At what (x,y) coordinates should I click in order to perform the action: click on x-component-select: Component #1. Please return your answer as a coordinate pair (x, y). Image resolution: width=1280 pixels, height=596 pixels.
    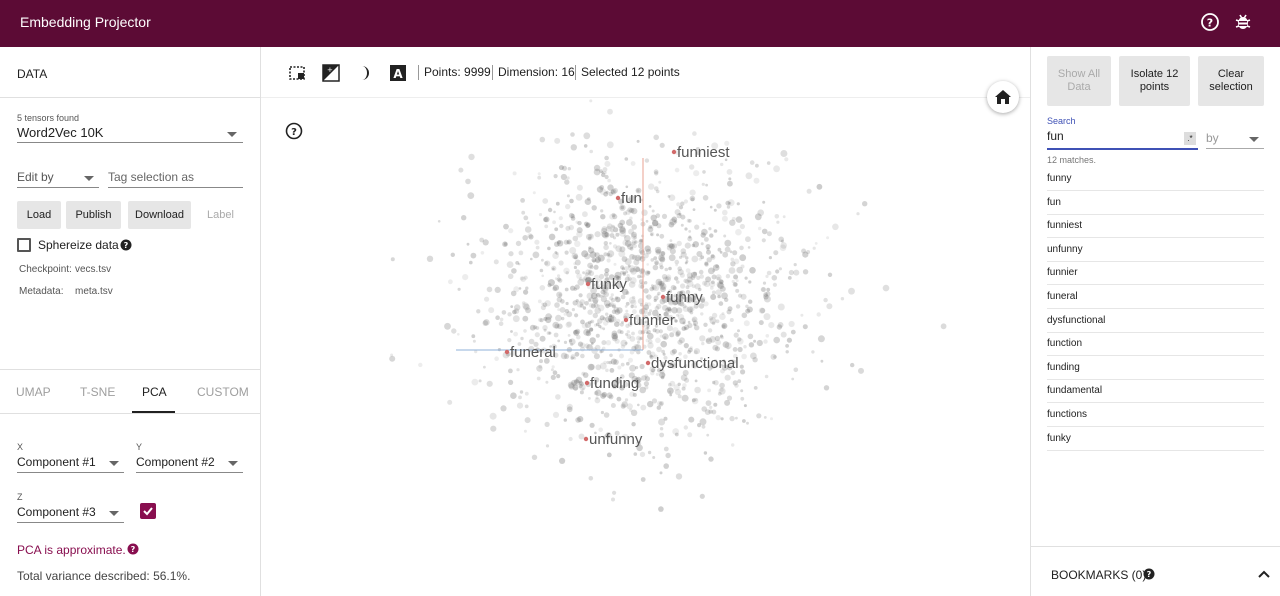
    Looking at the image, I should click on (70, 464).